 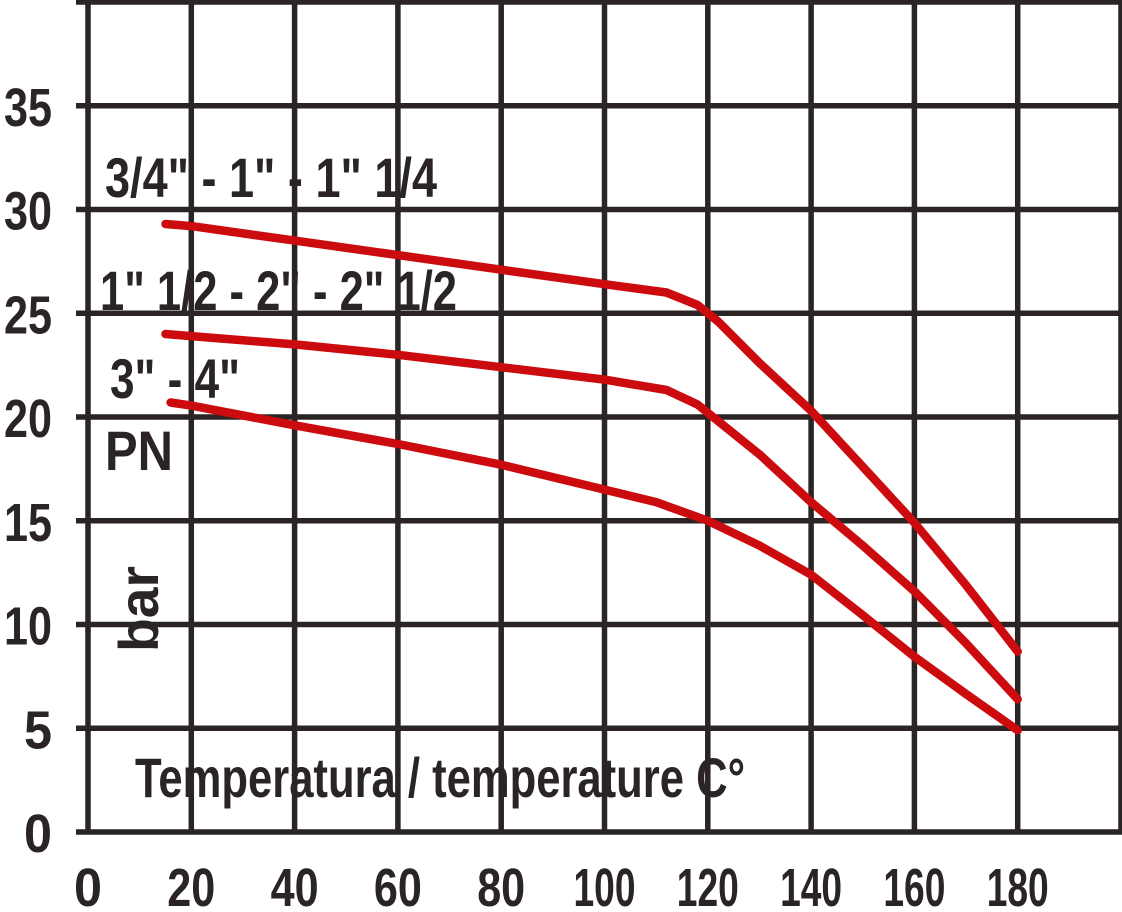 I want to click on x-axis-tick-labels: 0 20 40 60 80 100 120 140 160 180, so click(x=561, y=885).